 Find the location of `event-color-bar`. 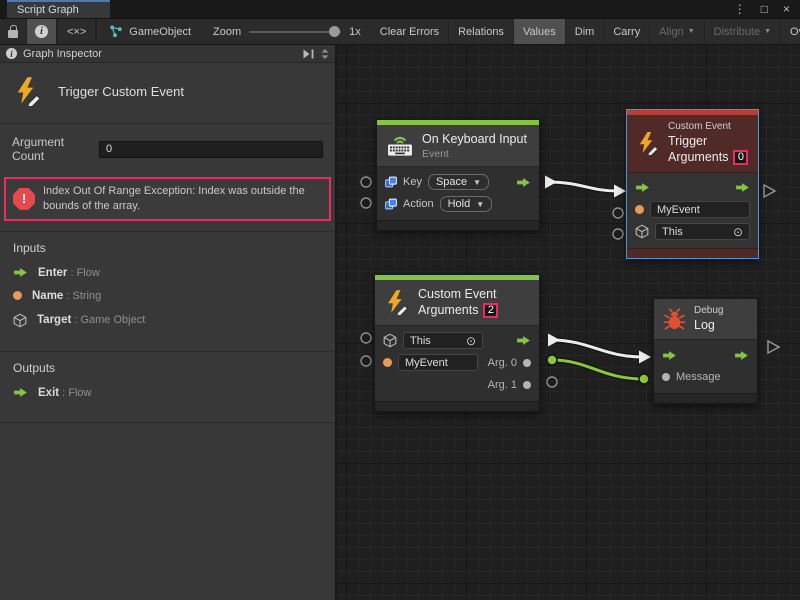

event-color-bar is located at coordinates (458, 122).